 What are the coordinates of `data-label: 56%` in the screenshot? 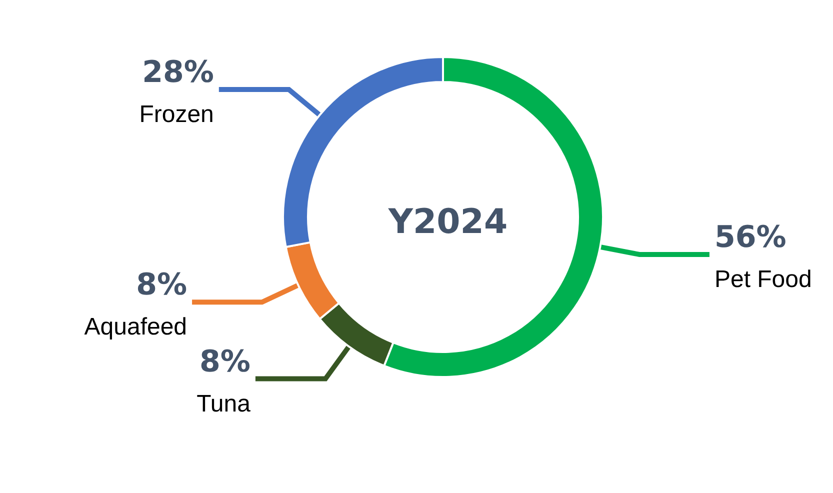 It's located at (750, 237).